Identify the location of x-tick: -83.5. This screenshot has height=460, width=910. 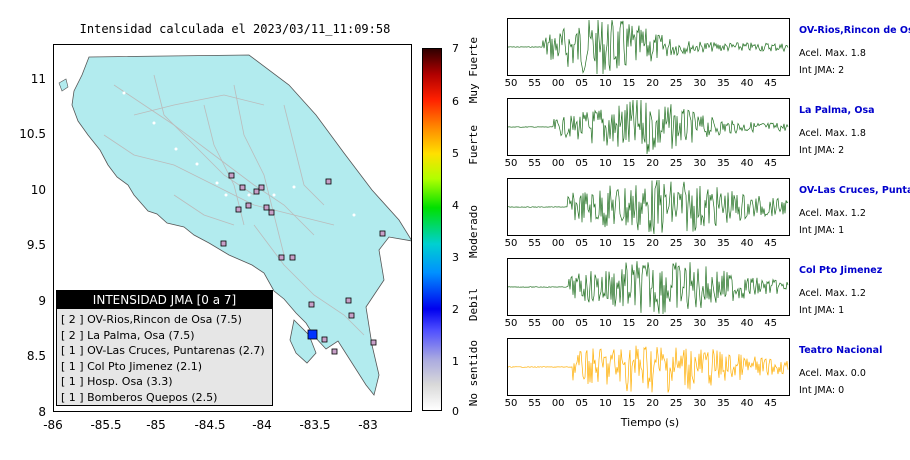
(315, 425).